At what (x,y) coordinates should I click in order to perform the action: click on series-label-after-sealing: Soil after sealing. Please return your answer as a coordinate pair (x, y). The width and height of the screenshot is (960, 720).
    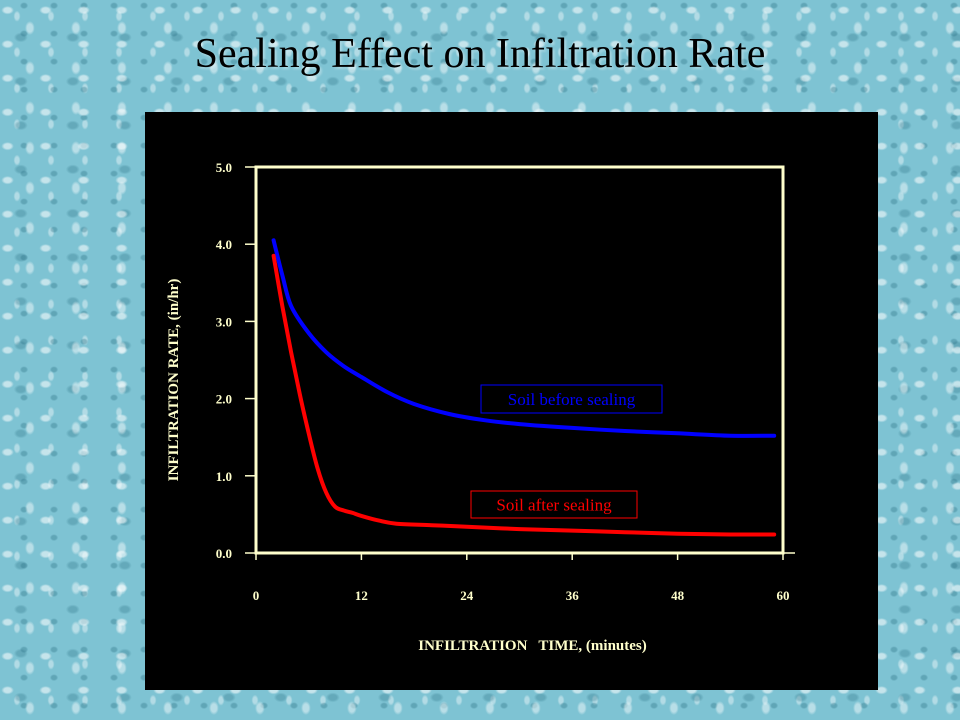
    Looking at the image, I should click on (554, 505).